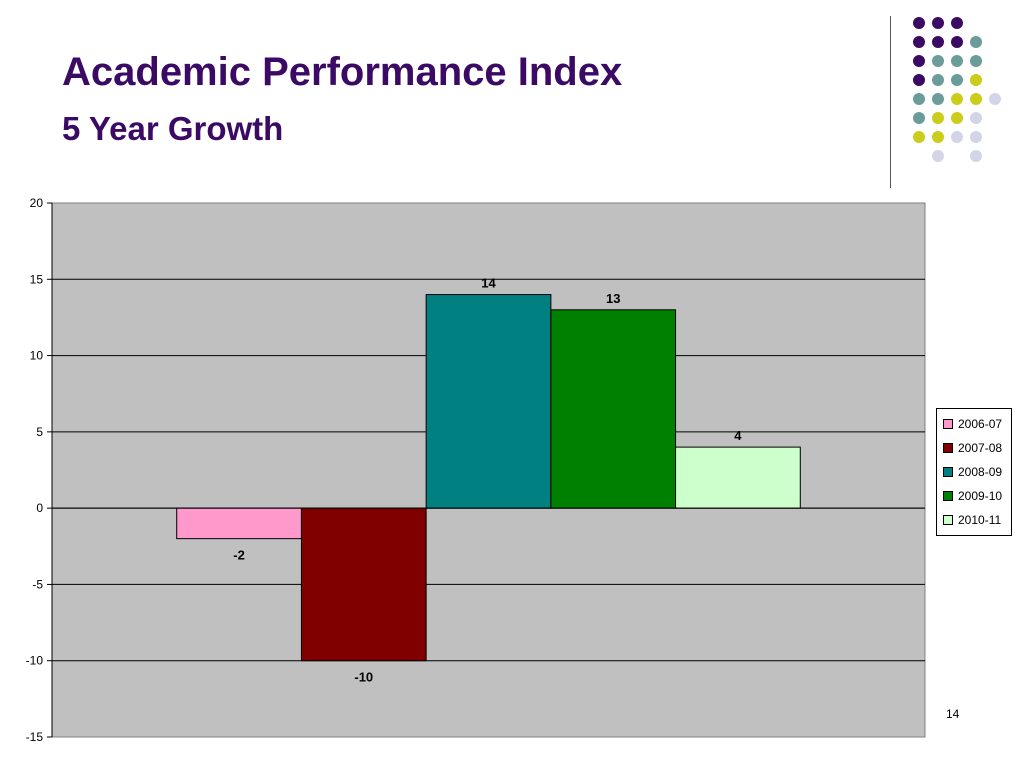 This screenshot has width=1024, height=768. I want to click on data-label-2008-09: 14, so click(488, 283).